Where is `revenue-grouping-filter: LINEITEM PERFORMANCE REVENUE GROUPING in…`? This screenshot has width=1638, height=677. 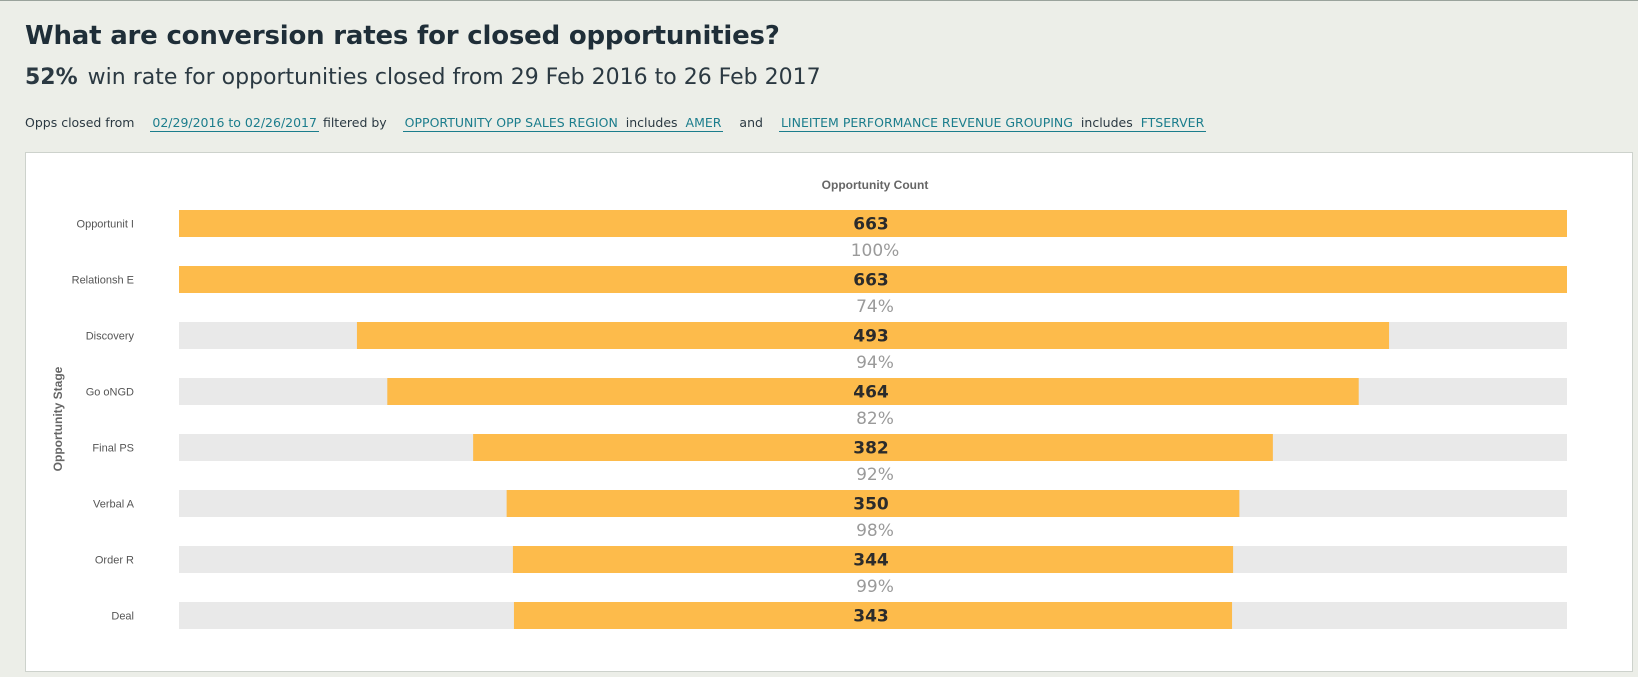
revenue-grouping-filter: LINEITEM PERFORMANCE REVENUE GROUPING in… is located at coordinates (992, 123).